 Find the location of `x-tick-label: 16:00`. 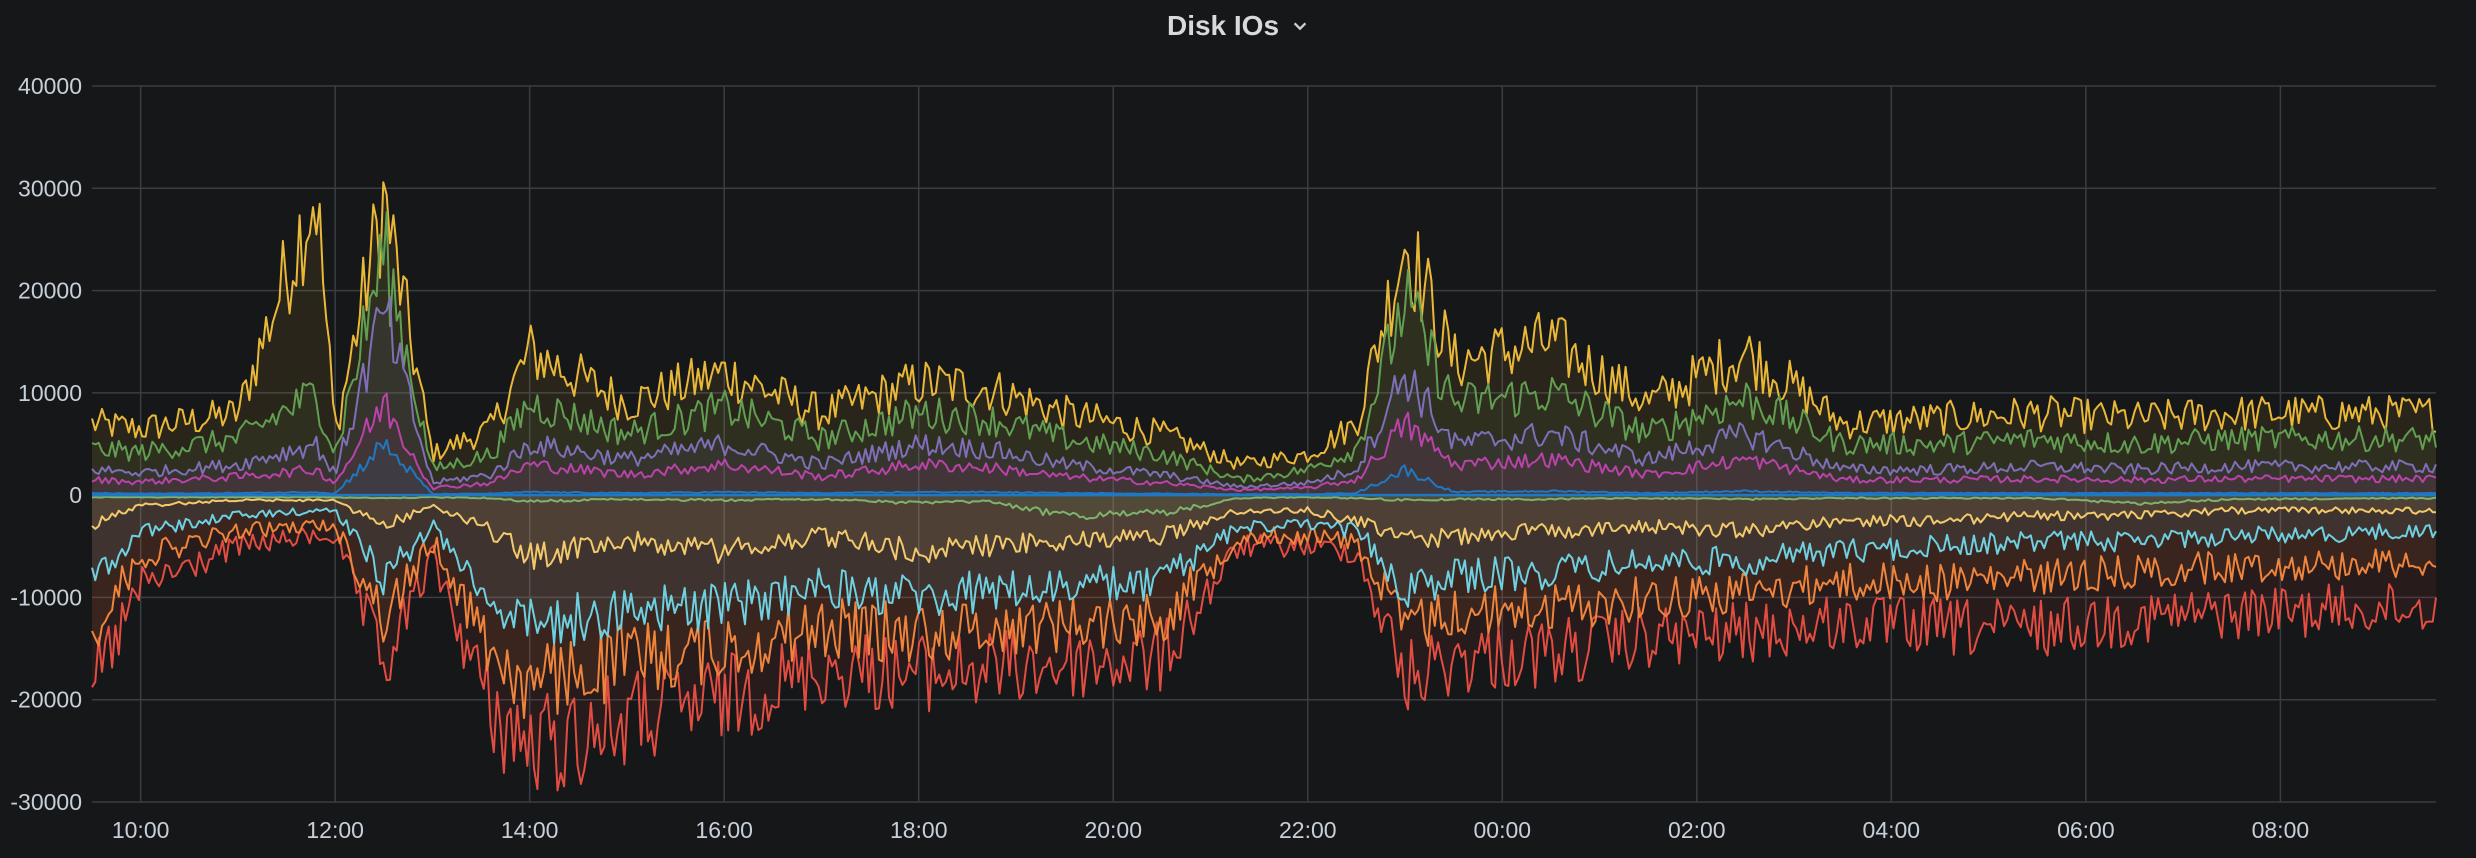

x-tick-label: 16:00 is located at coordinates (724, 830).